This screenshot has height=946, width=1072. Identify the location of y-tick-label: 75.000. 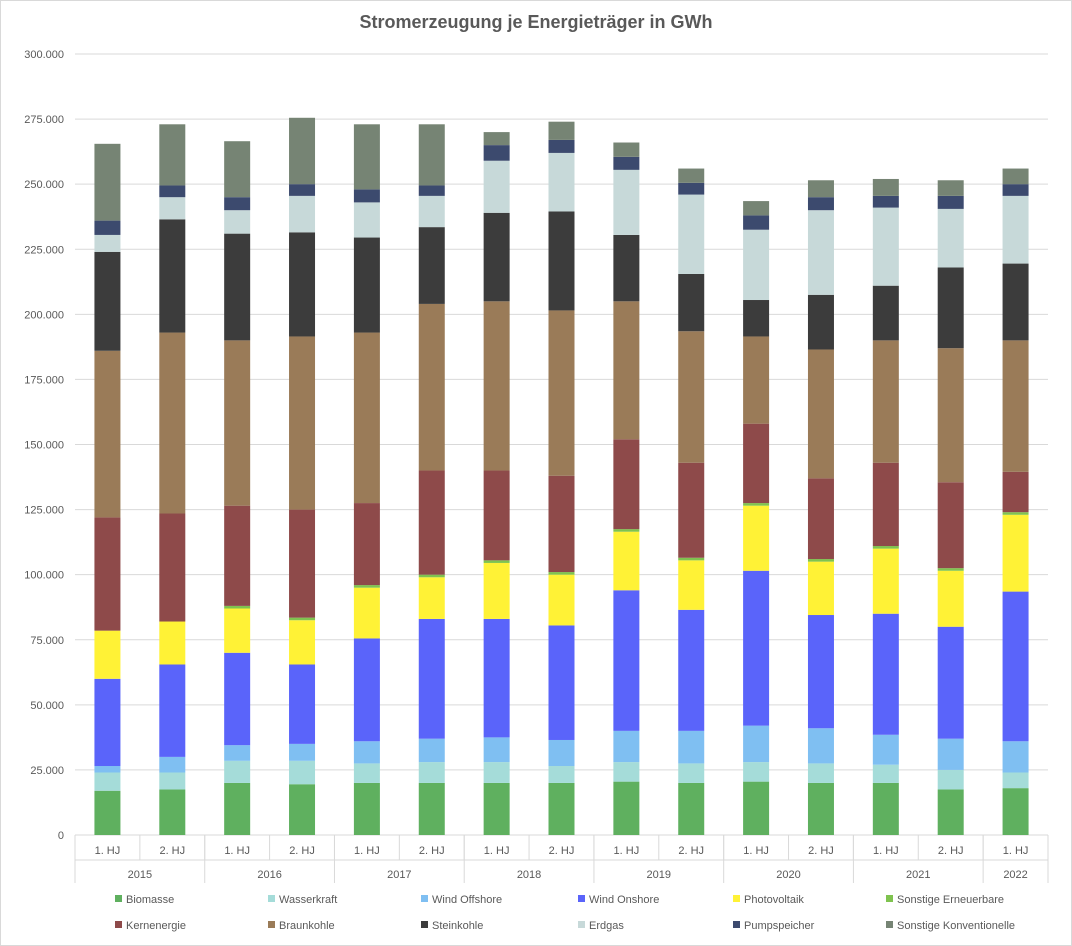
(47, 641).